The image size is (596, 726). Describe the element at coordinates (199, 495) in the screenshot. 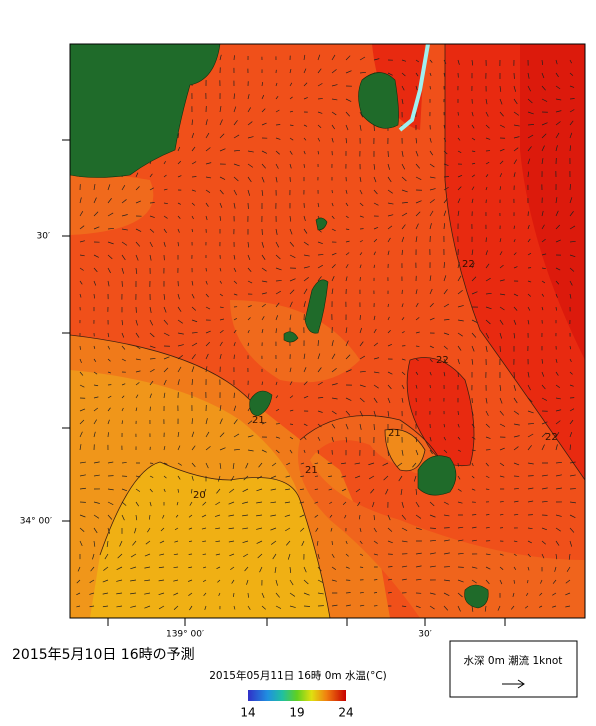

I see `contour-label: 20` at that location.